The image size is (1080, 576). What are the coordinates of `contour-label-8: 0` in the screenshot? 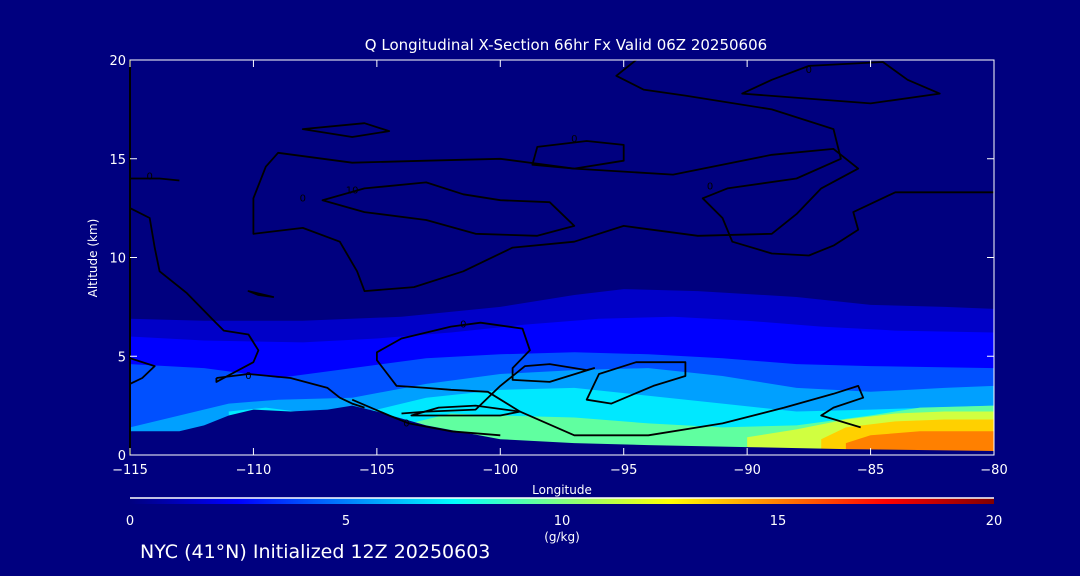 It's located at (248, 376).